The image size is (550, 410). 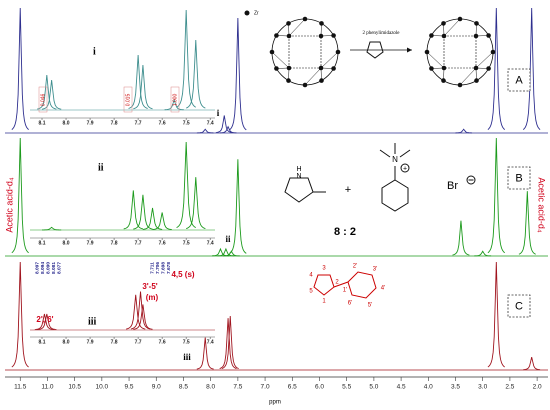 What do you see at coordinates (509, 387) in the screenshot?
I see `x-tick-label: 2.5` at bounding box center [509, 387].